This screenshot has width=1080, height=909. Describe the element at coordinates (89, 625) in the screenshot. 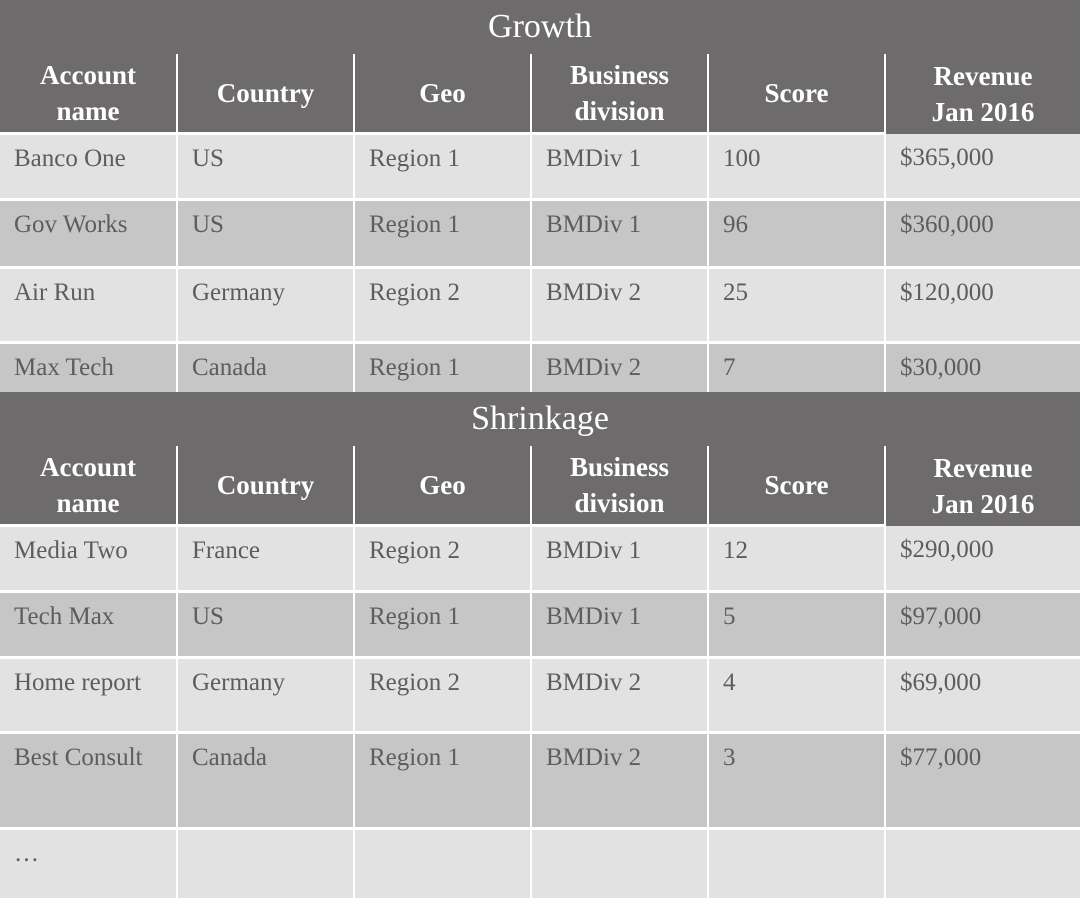

I see `cell-account: Tech Max` at that location.